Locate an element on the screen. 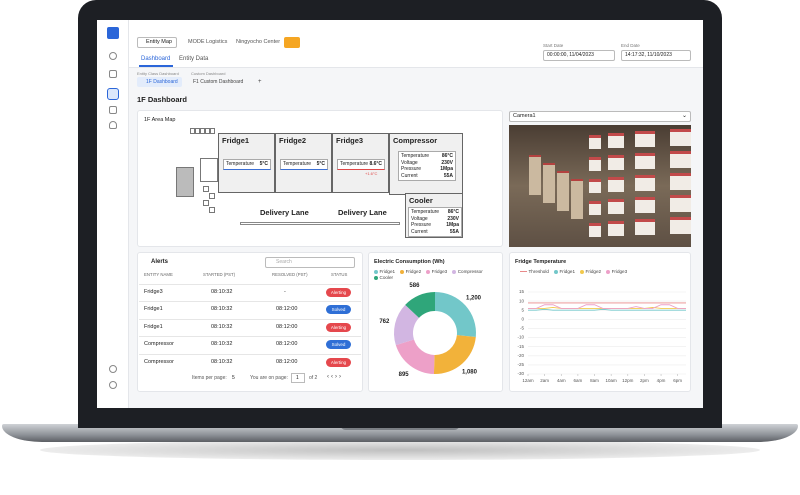  legend-item: Compressor is located at coordinates (467, 271).